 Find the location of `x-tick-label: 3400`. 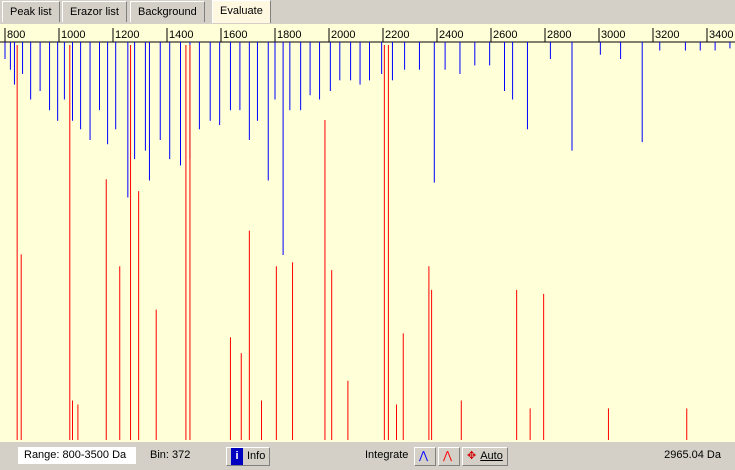

x-tick-label: 3400 is located at coordinates (721, 35).